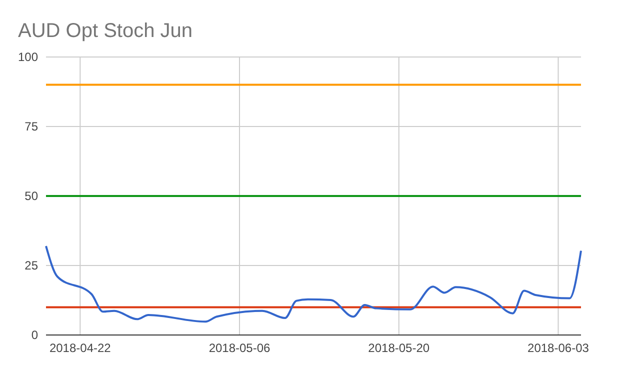  I want to click on y-tick-label: 0, so click(34, 335).